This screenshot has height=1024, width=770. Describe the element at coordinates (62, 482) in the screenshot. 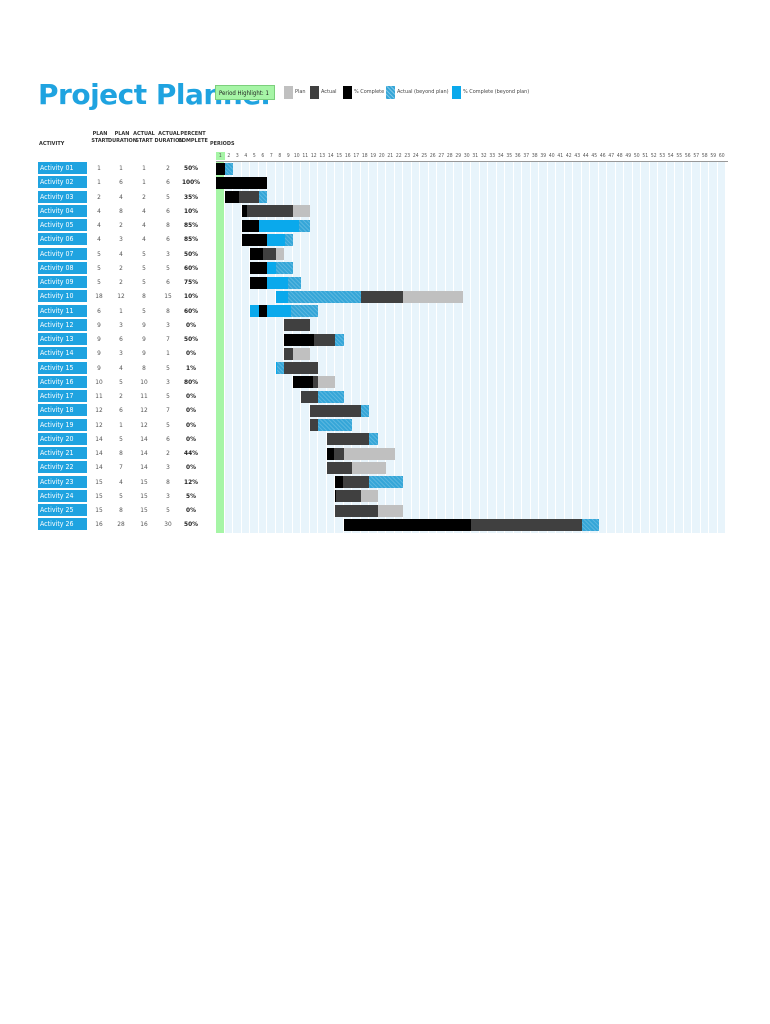

I see `activity-name: Activity 23` at that location.